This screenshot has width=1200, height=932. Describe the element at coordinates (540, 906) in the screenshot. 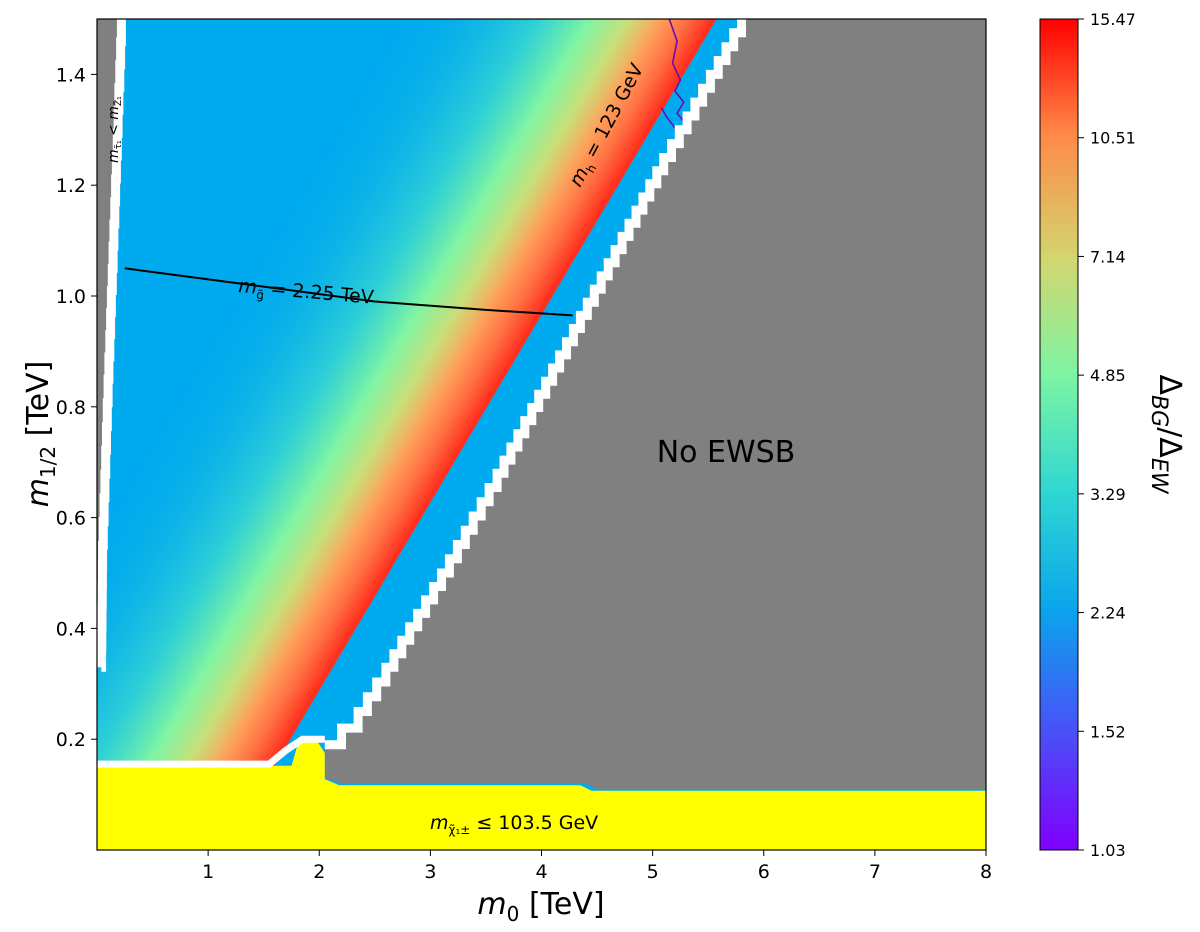

I see `x-axis-title: m0 [TeV]` at that location.